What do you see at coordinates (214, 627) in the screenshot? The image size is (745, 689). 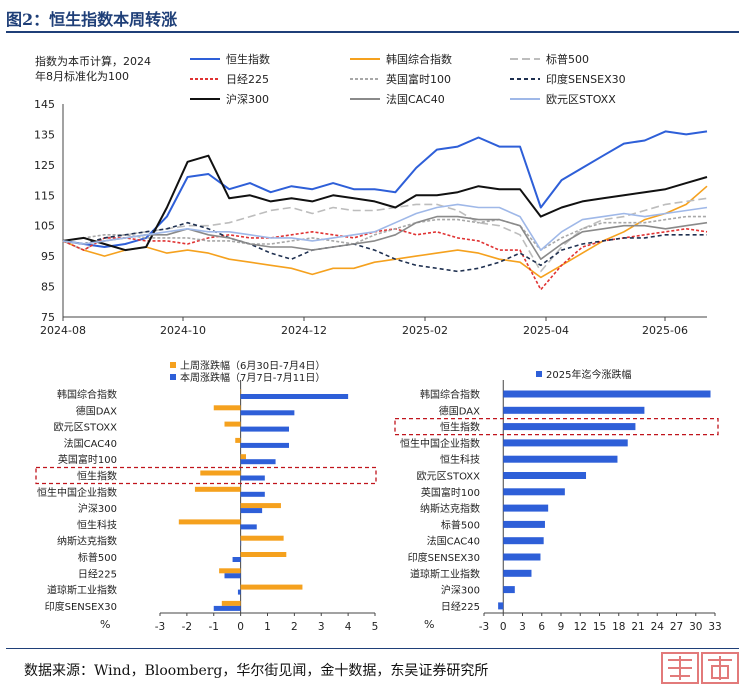 I see `x-tick-label: -1` at bounding box center [214, 627].